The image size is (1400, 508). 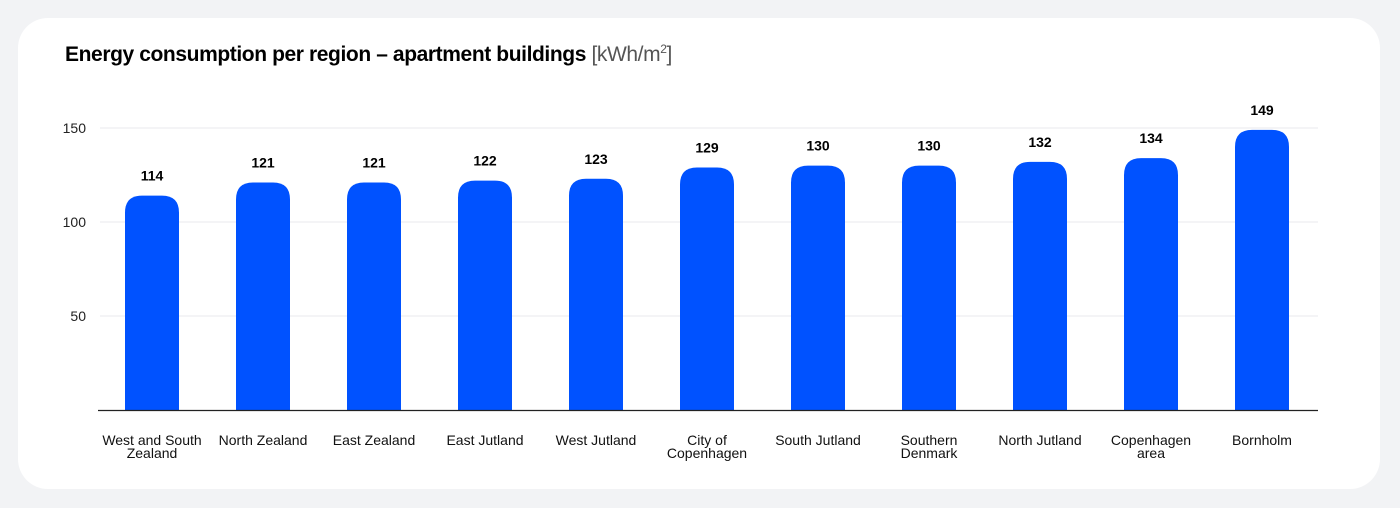 What do you see at coordinates (1262, 110) in the screenshot?
I see `value-label-11: 149` at bounding box center [1262, 110].